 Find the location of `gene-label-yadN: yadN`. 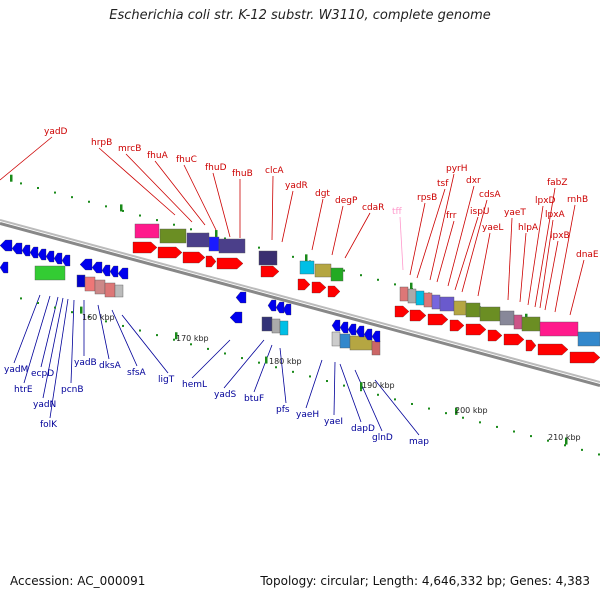

gene-label-yadN: yadN is located at coordinates (44, 405).